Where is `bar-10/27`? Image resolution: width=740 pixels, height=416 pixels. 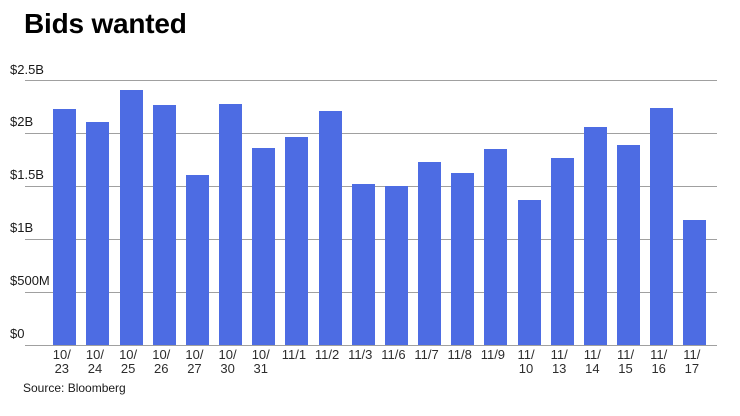
bar-10/27 is located at coordinates (197, 259).